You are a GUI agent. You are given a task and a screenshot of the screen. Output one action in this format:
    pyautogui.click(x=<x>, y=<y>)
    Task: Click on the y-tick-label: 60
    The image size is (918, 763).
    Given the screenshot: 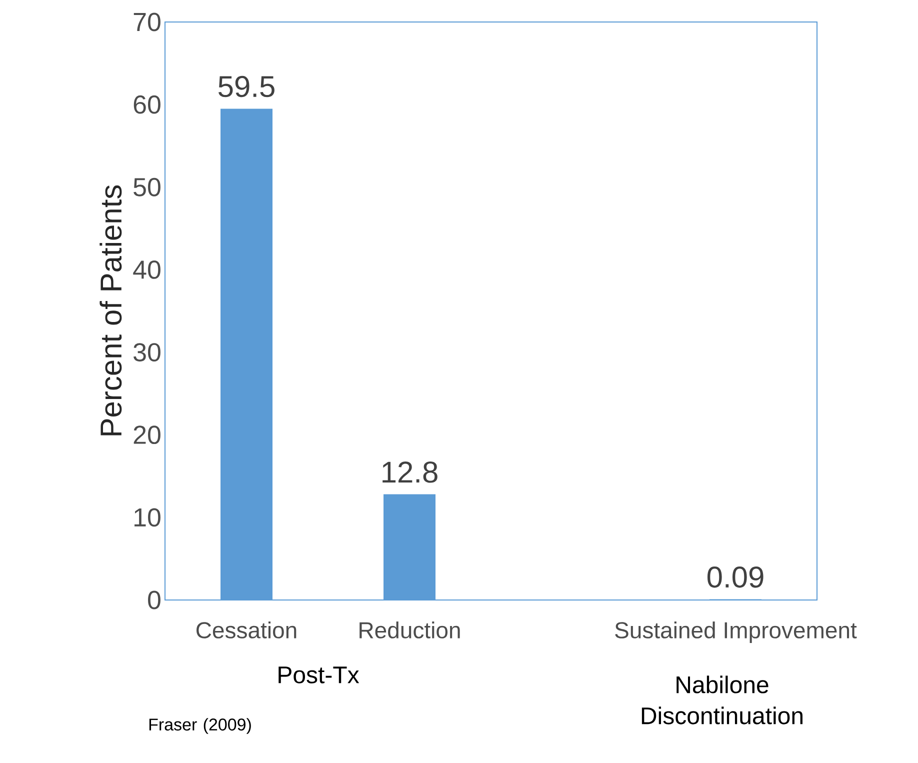 What is the action you would take?
    pyautogui.click(x=147, y=104)
    